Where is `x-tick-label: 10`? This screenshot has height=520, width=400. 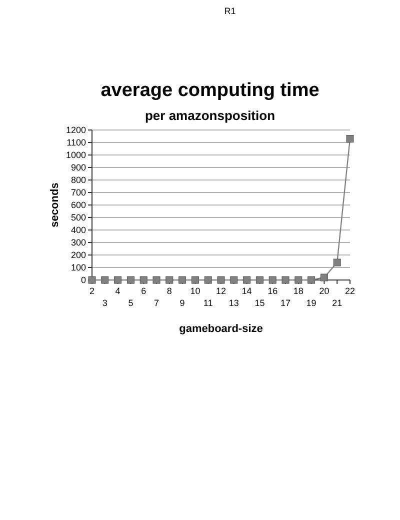
x-tick-label: 10 is located at coordinates (195, 291).